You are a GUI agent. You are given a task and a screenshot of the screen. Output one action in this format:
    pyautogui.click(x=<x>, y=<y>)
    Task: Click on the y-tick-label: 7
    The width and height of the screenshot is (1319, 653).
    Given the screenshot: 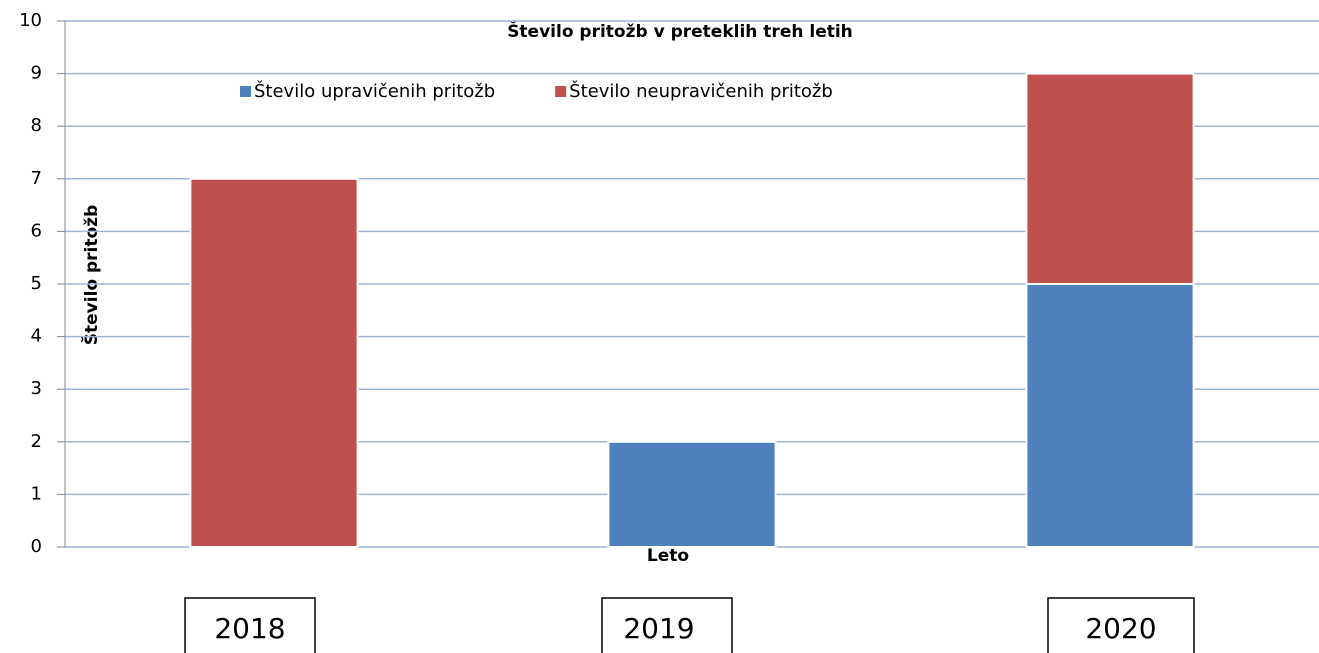 What is the action you would take?
    pyautogui.click(x=36, y=178)
    